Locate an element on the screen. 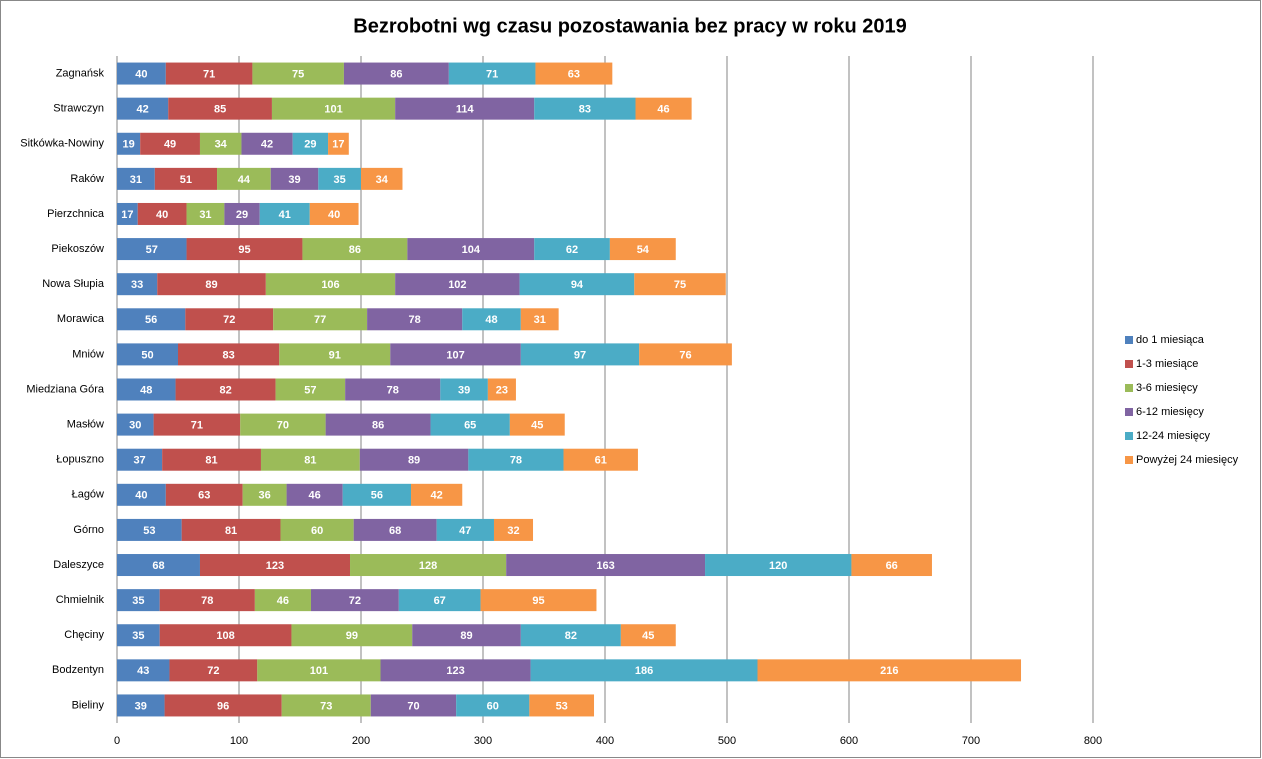 Image resolution: width=1262 pixels, height=759 pixels. data-label: 39 is located at coordinates (464, 390).